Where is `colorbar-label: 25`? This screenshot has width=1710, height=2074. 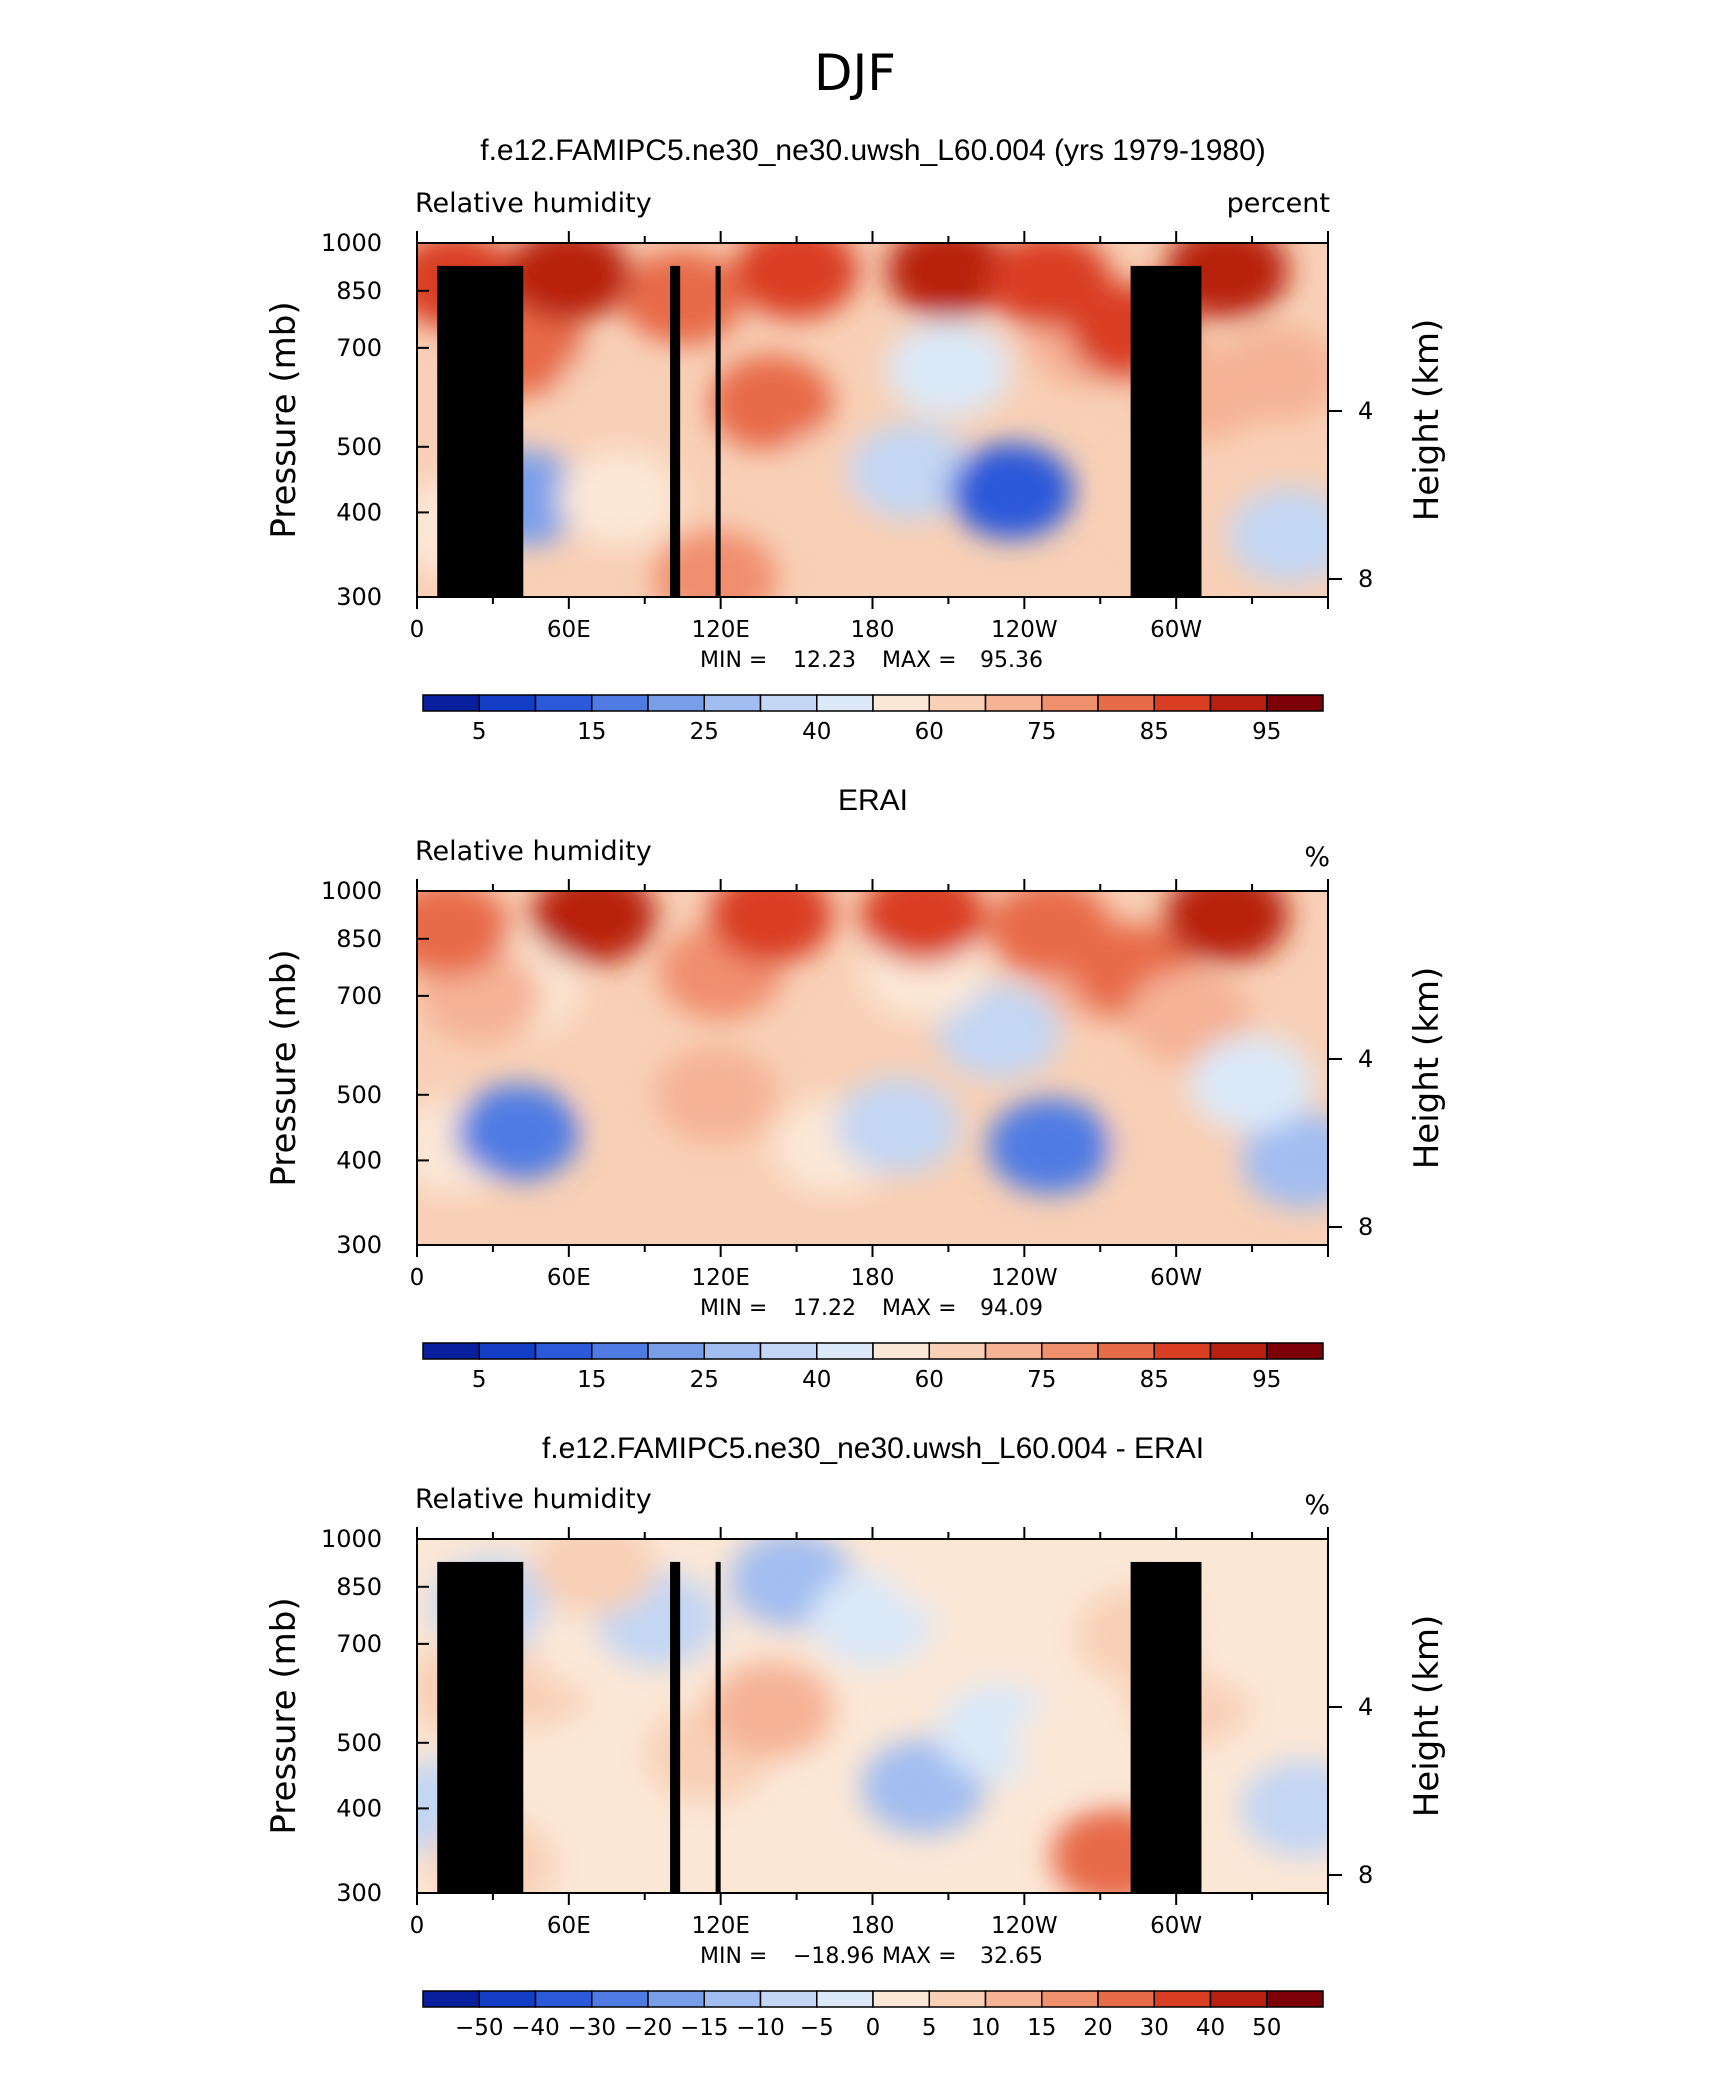 colorbar-label: 25 is located at coordinates (704, 732).